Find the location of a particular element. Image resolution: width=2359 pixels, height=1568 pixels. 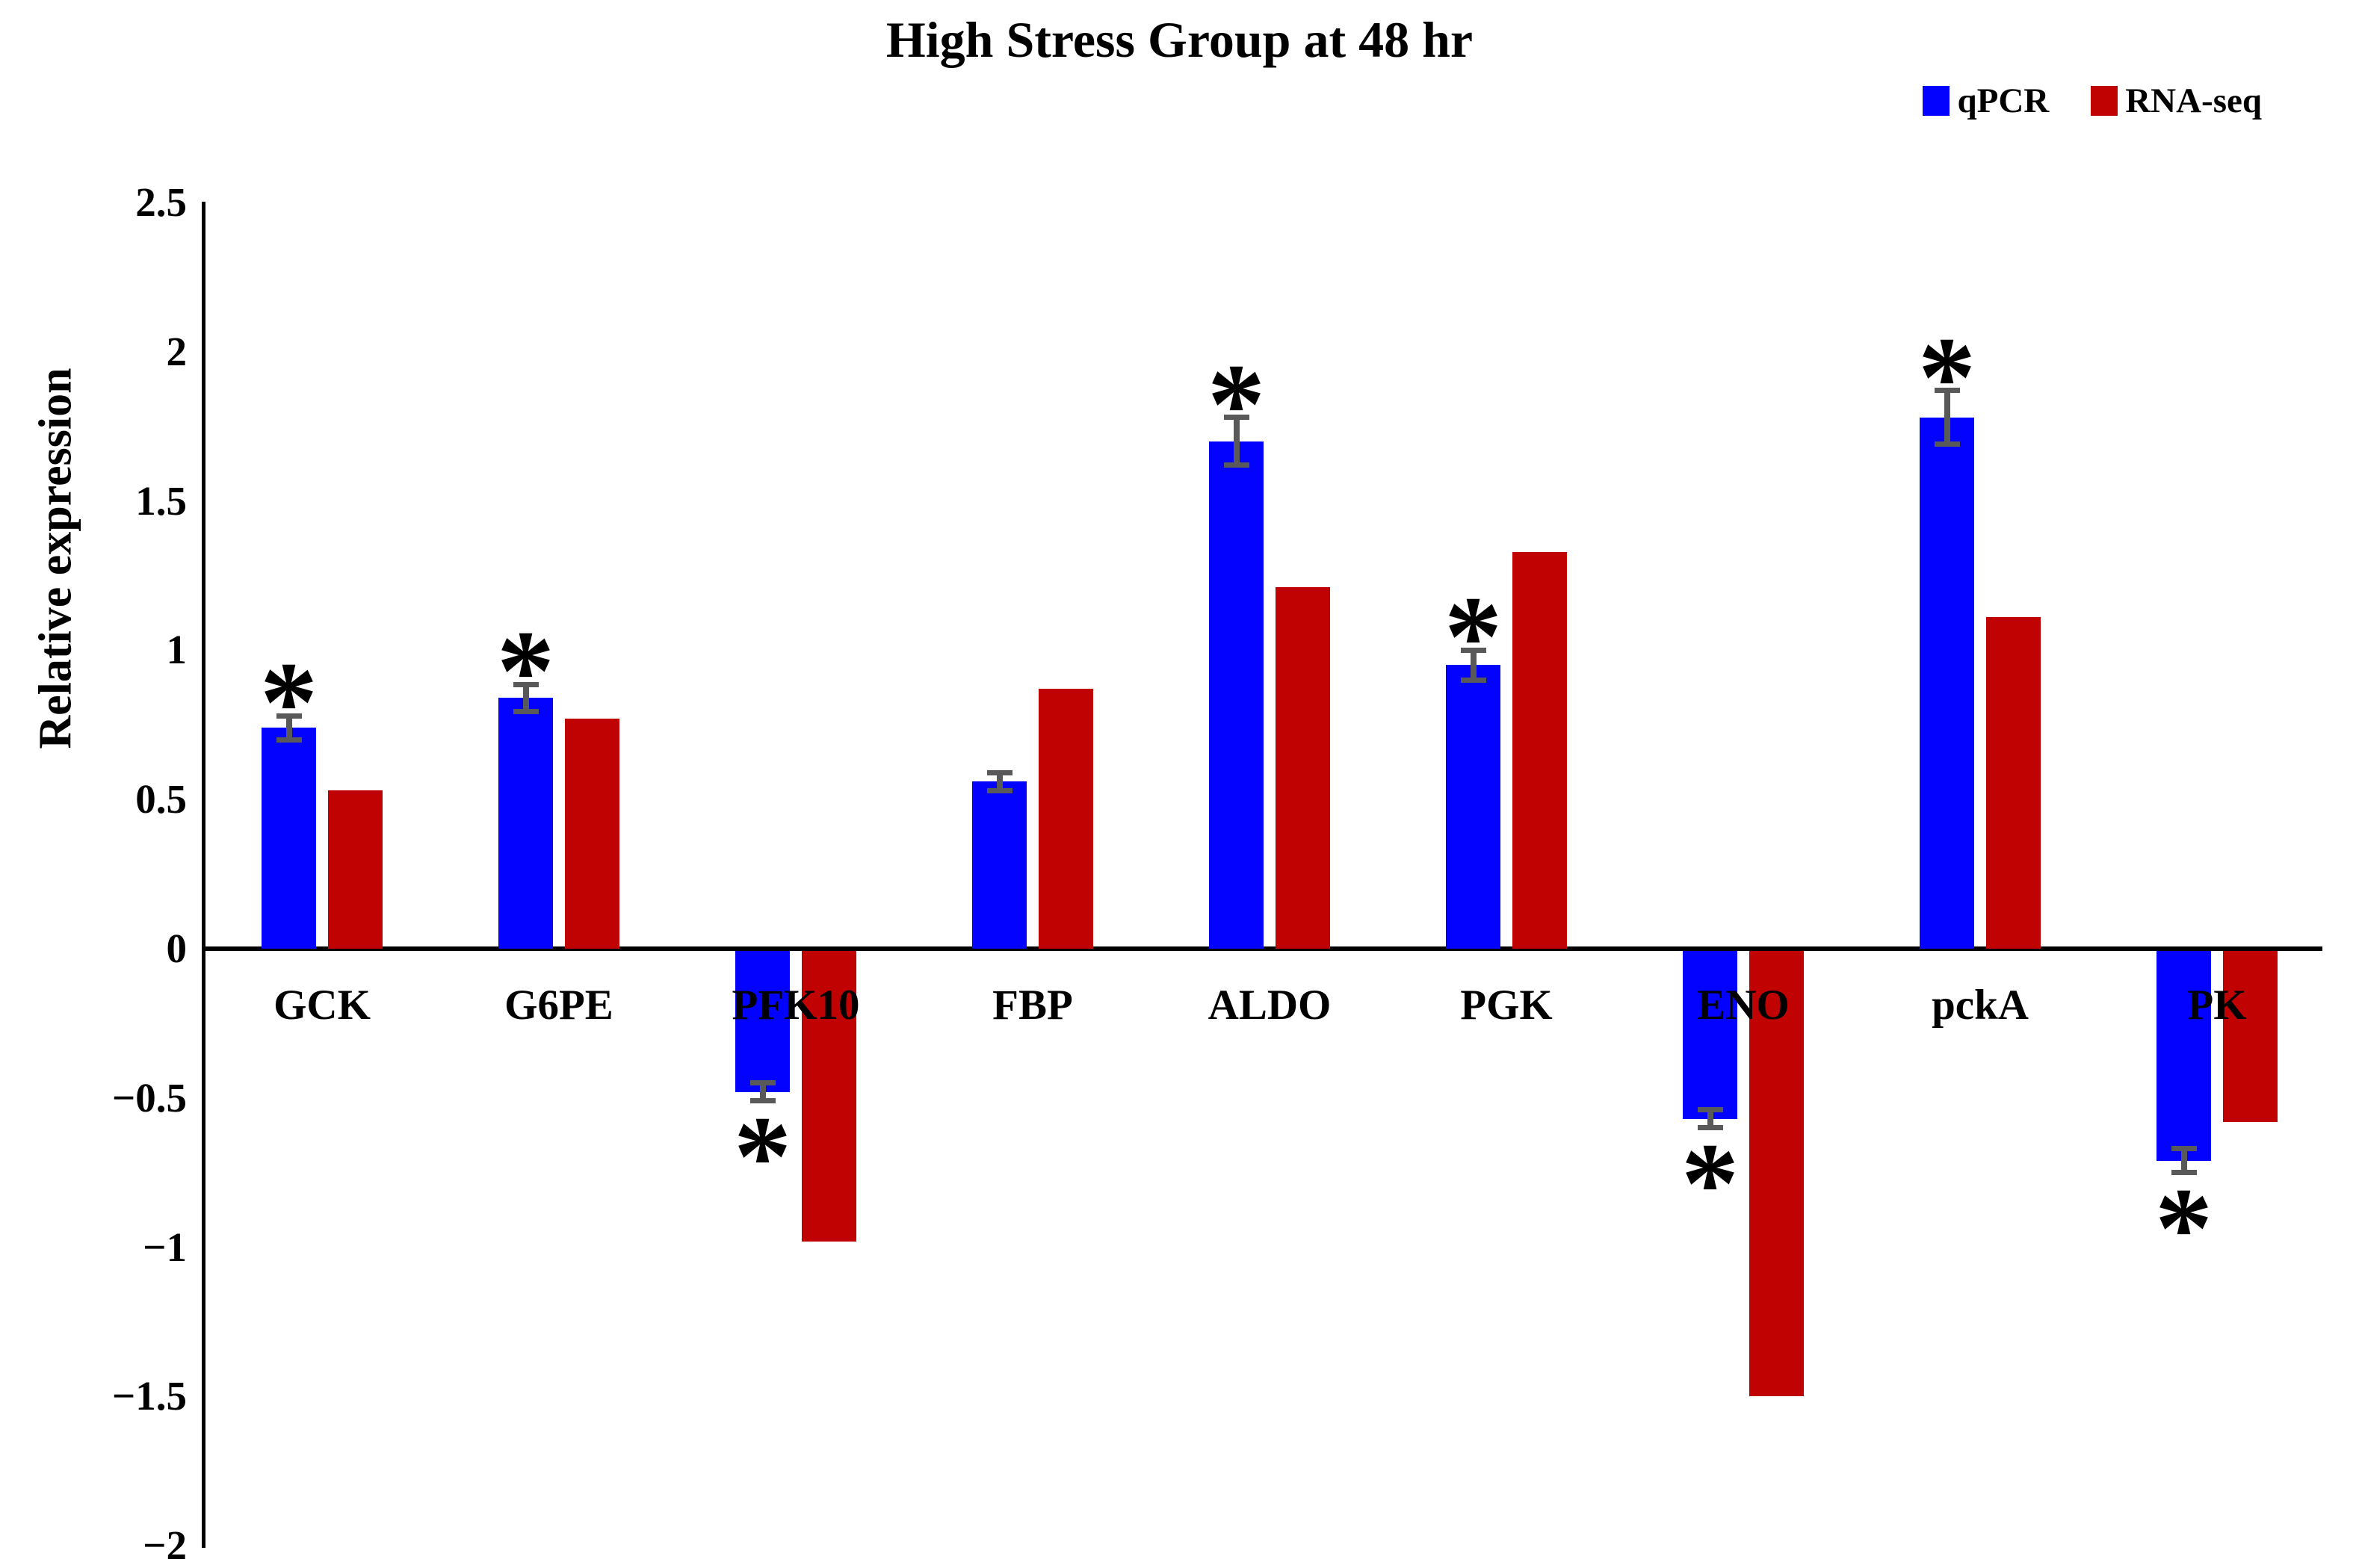

bar-rnaseq-pk is located at coordinates (2250, 1036).